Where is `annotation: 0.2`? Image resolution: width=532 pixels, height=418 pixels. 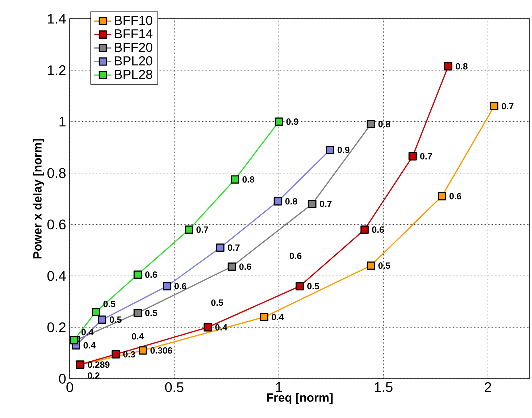 annotation: 0.2 is located at coordinates (94, 376).